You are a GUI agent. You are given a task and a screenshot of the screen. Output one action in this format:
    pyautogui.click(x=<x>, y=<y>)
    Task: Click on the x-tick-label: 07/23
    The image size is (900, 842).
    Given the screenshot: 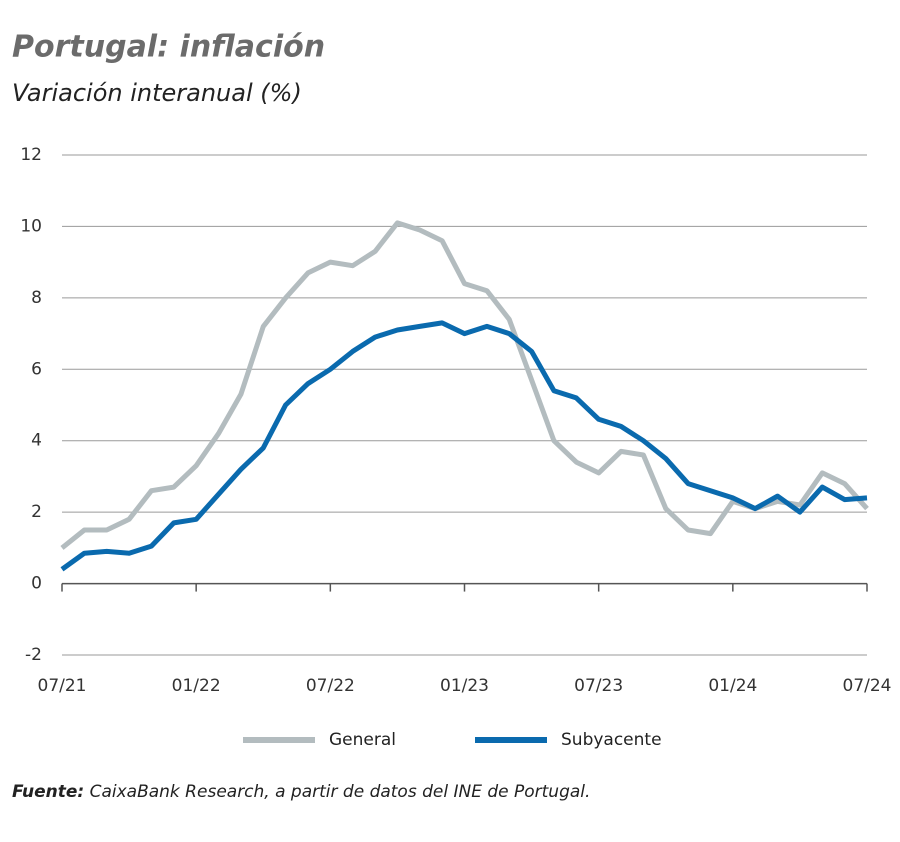 What is the action you would take?
    pyautogui.click(x=598, y=686)
    